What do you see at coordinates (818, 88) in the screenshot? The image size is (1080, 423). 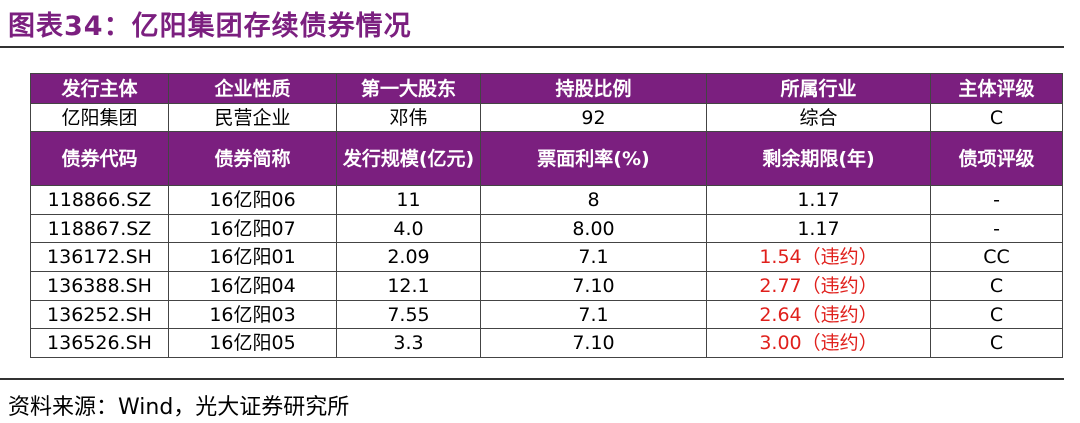 I see `header-cell: 所属行业` at bounding box center [818, 88].